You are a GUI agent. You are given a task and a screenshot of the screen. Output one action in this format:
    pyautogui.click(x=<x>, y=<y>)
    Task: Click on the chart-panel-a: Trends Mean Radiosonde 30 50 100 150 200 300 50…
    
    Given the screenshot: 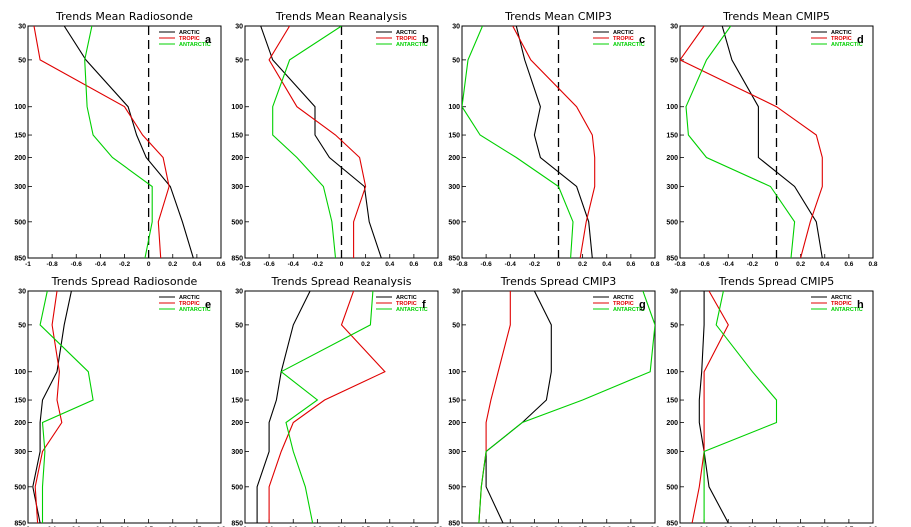 What is the action you would take?
    pyautogui.click(x=120, y=139)
    